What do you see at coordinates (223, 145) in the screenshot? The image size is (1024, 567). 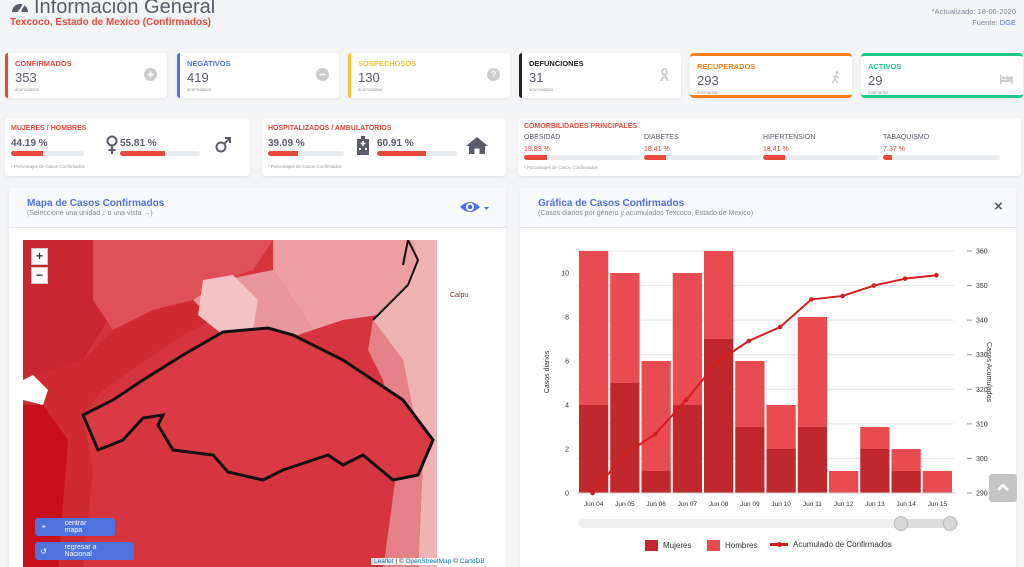 I see `male-icon` at bounding box center [223, 145].